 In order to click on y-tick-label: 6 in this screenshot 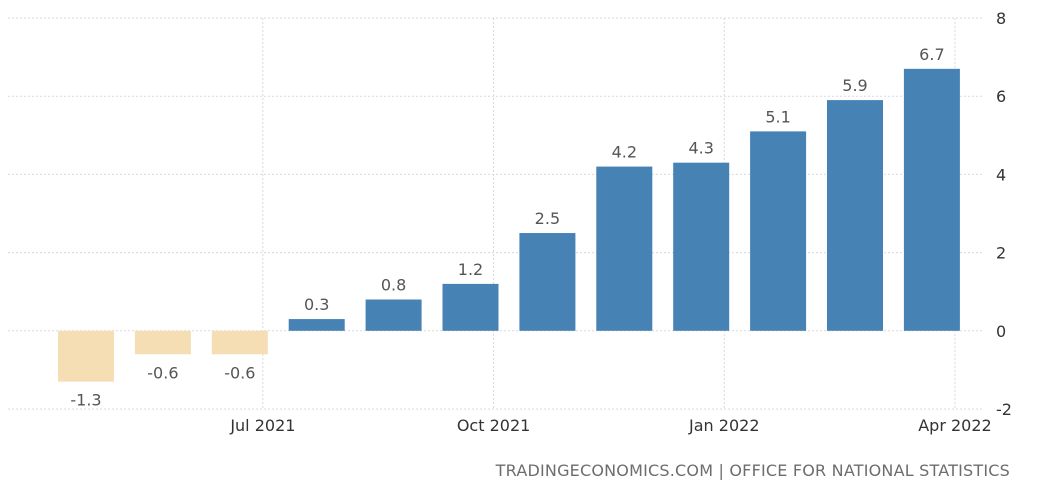, I will do `click(1001, 96)`.